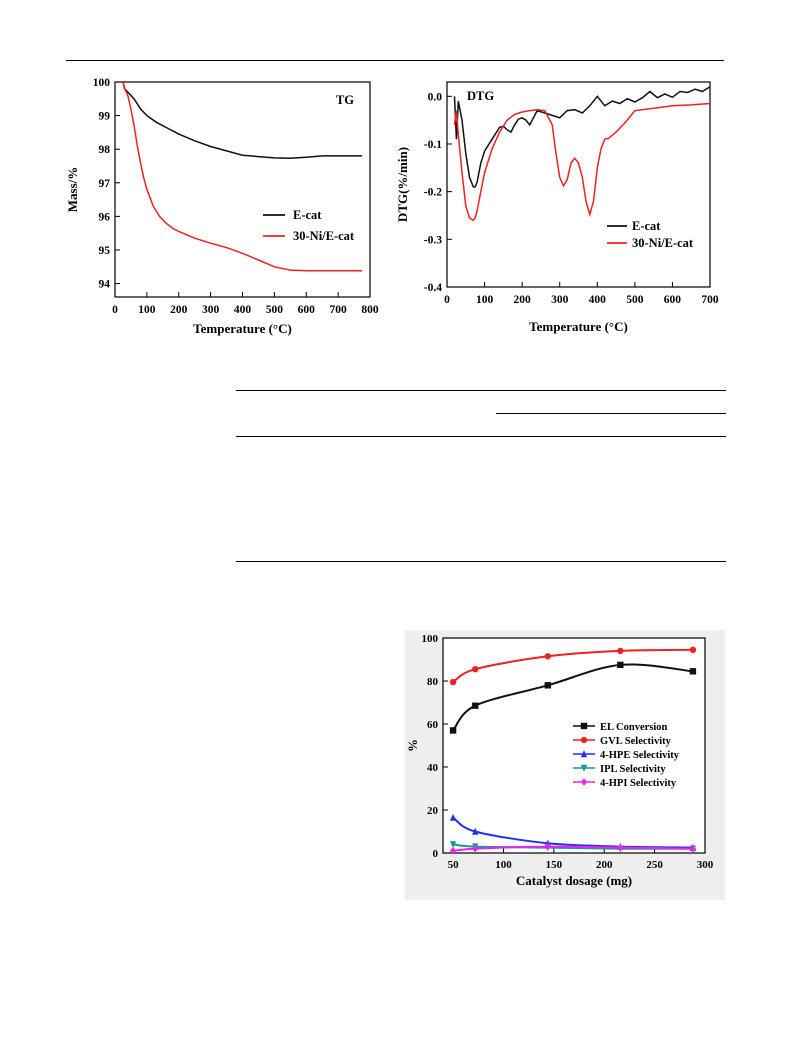 This screenshot has width=793, height=1053. I want to click on y-tick-label: 0.0, so click(435, 97).